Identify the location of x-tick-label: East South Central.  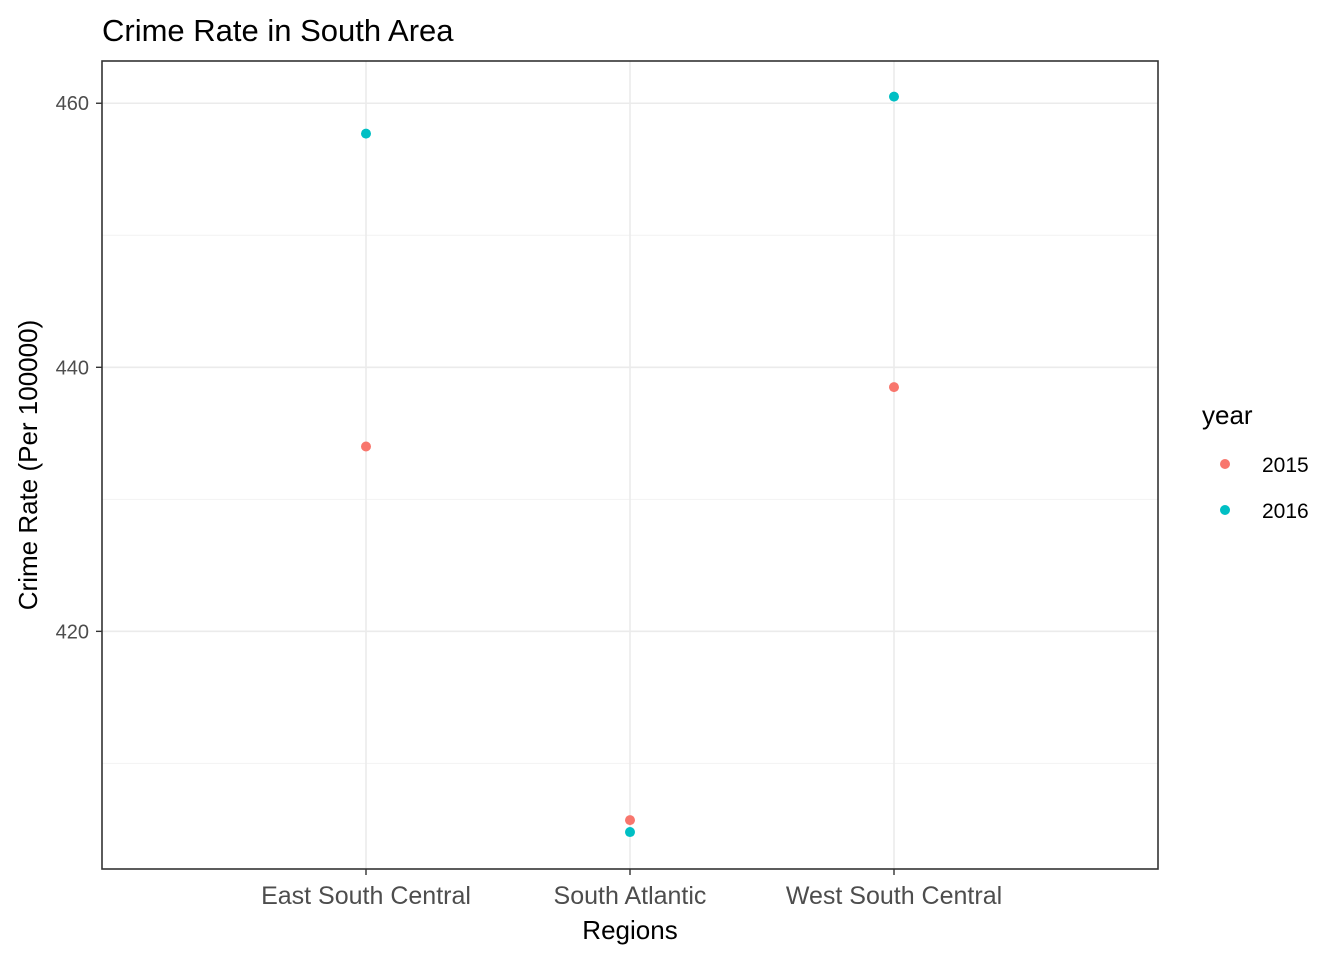
(366, 896).